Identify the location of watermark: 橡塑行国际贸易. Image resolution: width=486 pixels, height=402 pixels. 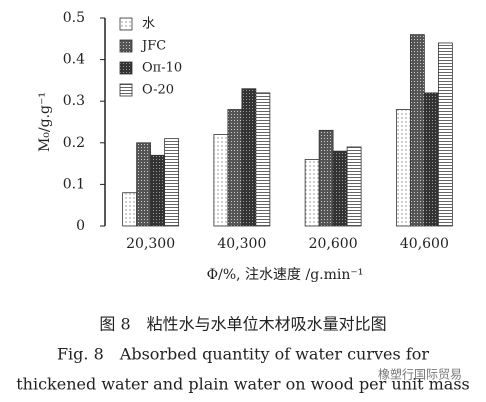
(420, 374).